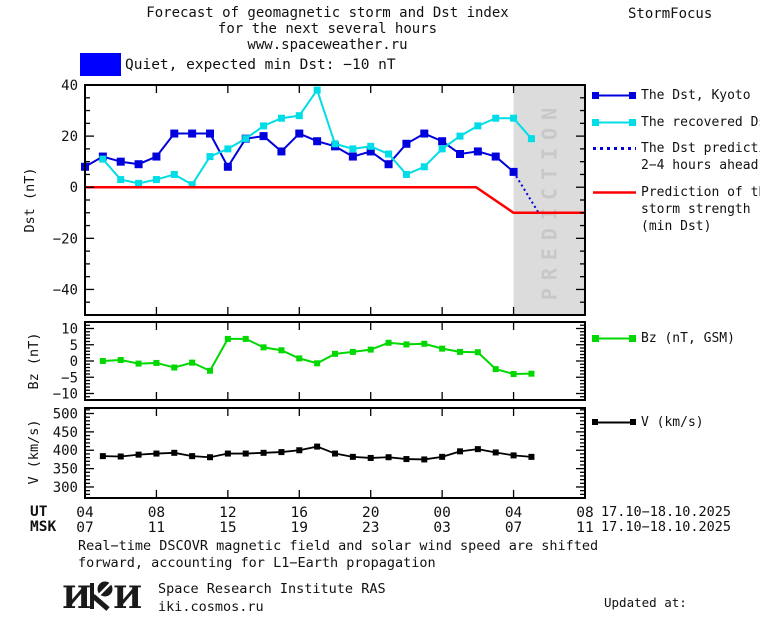 The width and height of the screenshot is (760, 620). I want to click on y-tick-label: 500, so click(65, 415).